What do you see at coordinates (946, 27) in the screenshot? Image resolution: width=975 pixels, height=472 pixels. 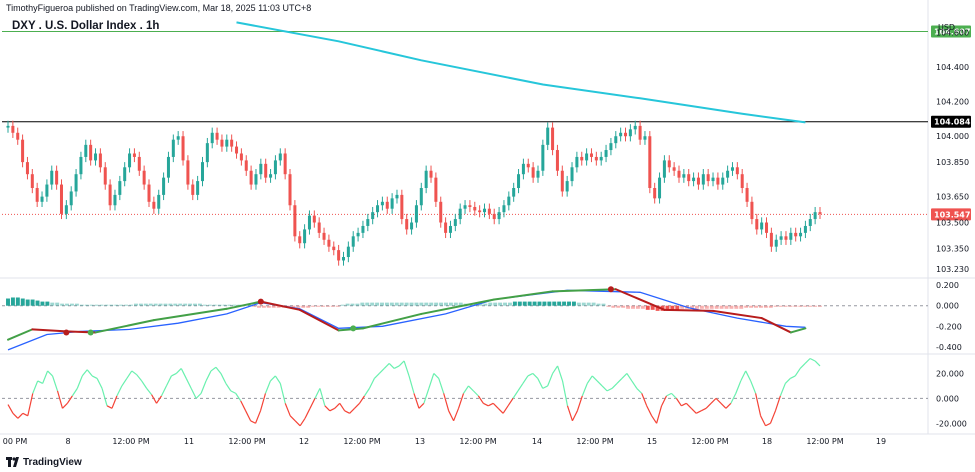 I see `currency-label: USD` at bounding box center [946, 27].